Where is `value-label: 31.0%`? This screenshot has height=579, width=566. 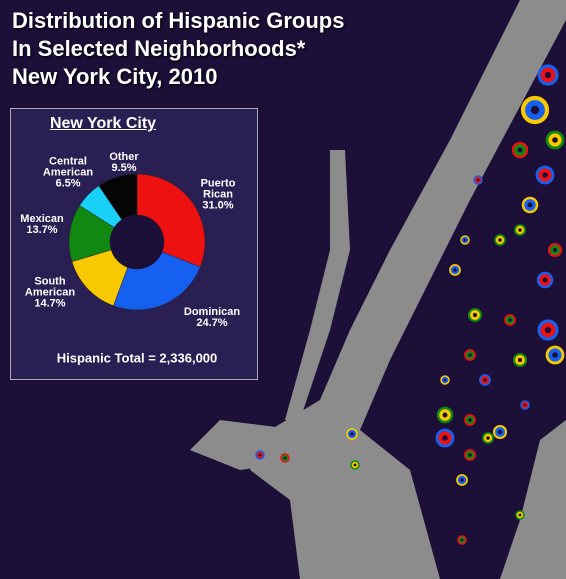 value-label: 31.0% is located at coordinates (218, 205).